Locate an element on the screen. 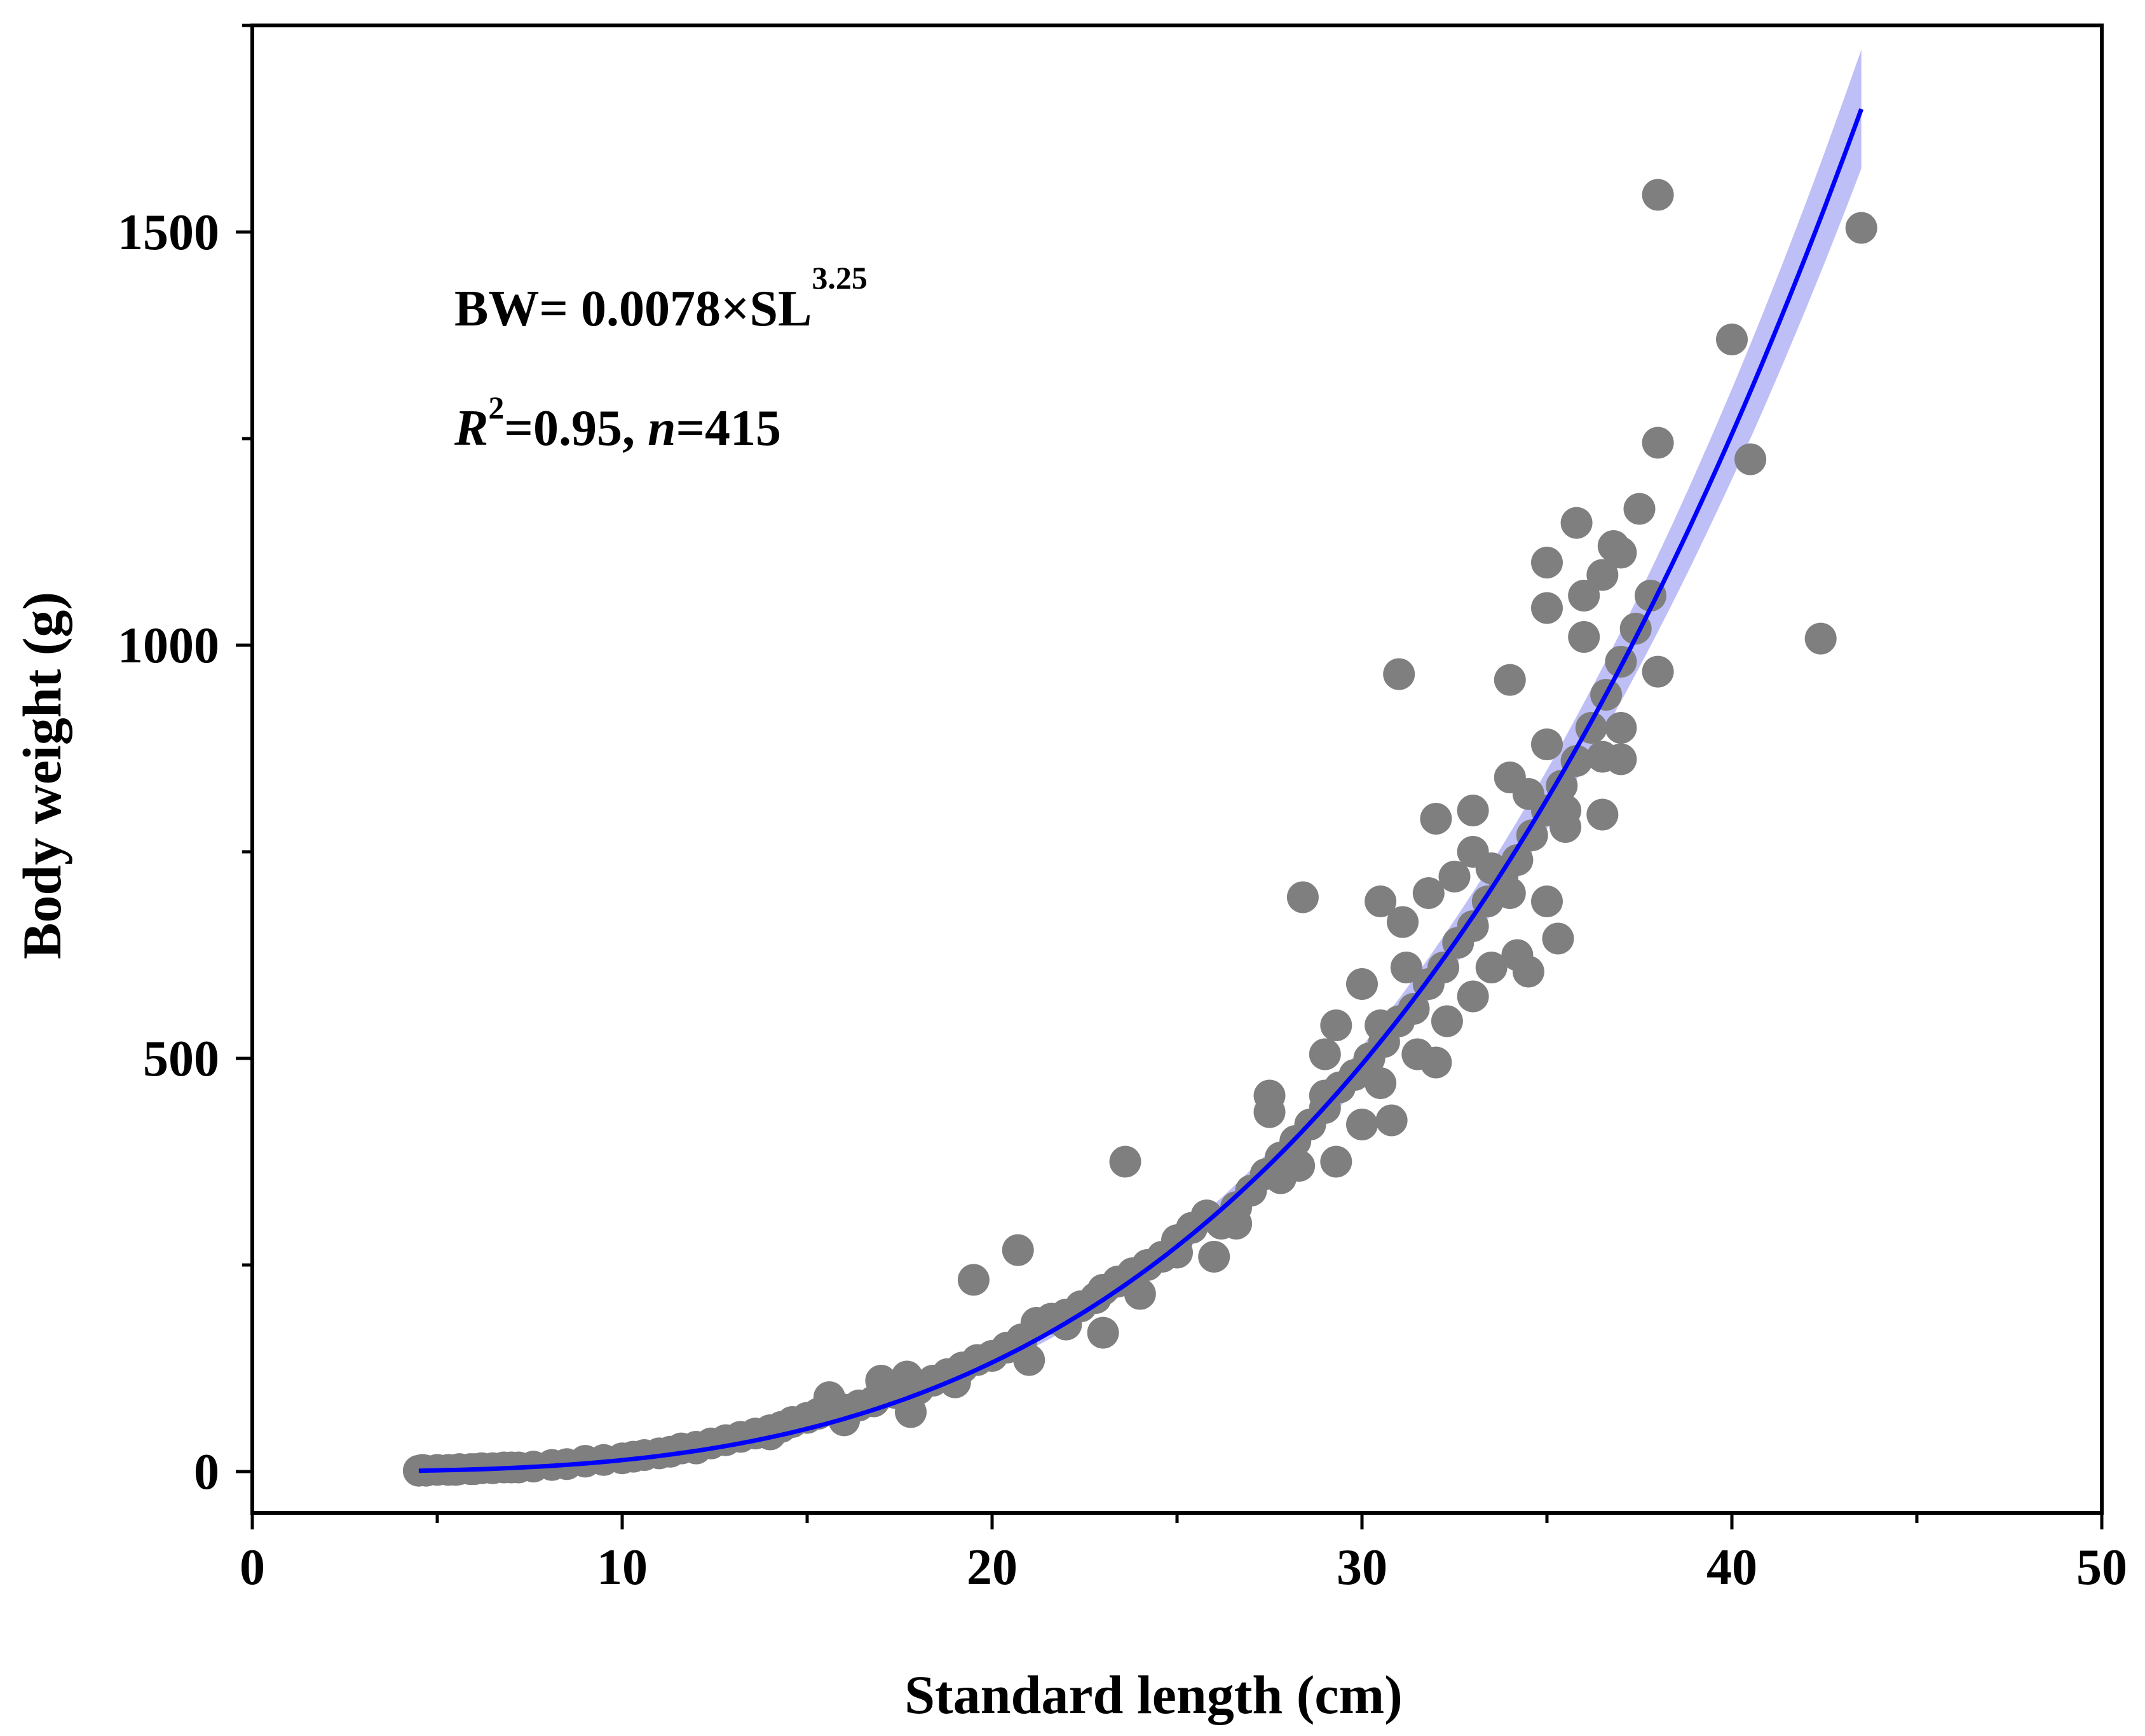  n-symbol: n is located at coordinates (662, 428).